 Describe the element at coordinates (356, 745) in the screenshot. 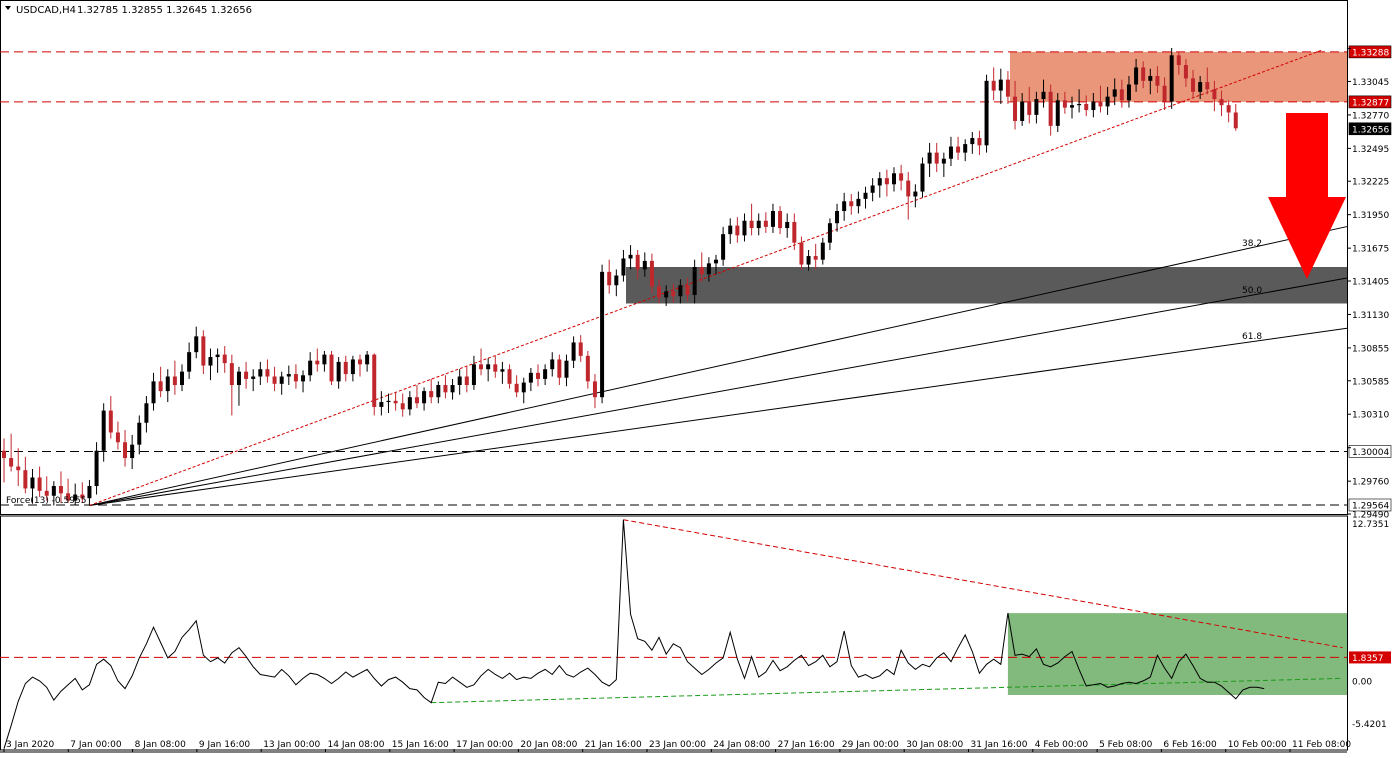

I see `time-tick-label: 14 Jan 08:00` at that location.